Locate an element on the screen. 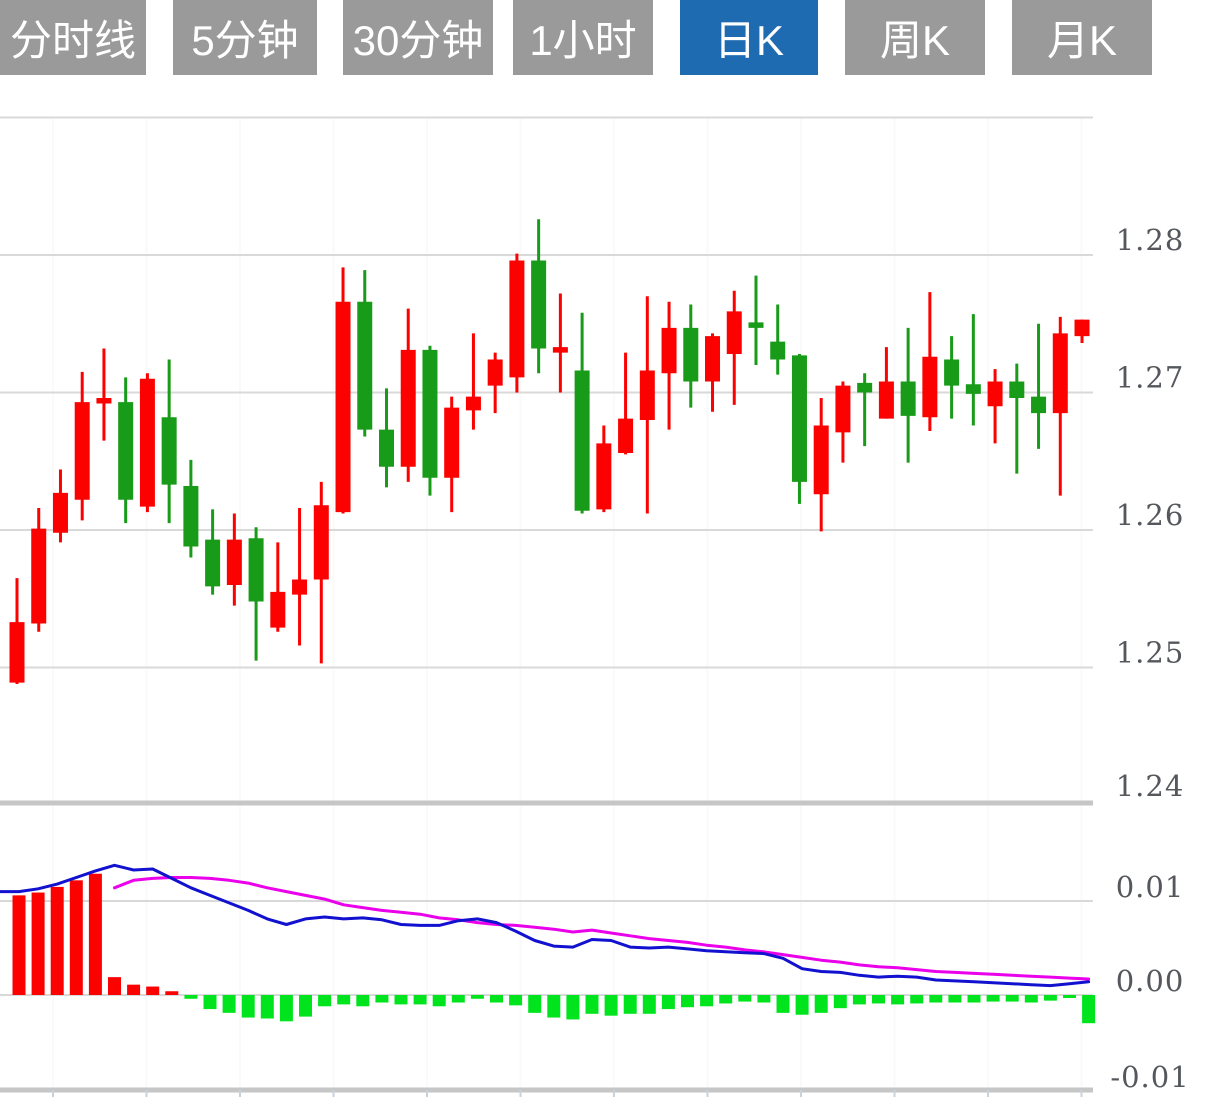 This screenshot has height=1102, width=1205. tab-weekly-k: 周K is located at coordinates (915, 37).